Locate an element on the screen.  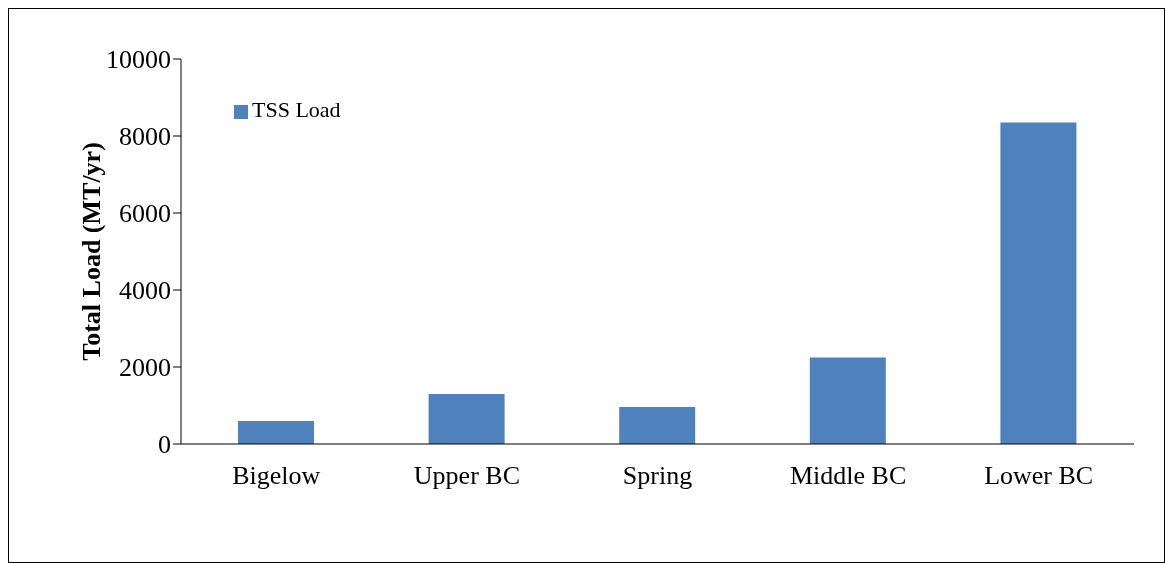
x-tick-label: Bigelow is located at coordinates (276, 476).